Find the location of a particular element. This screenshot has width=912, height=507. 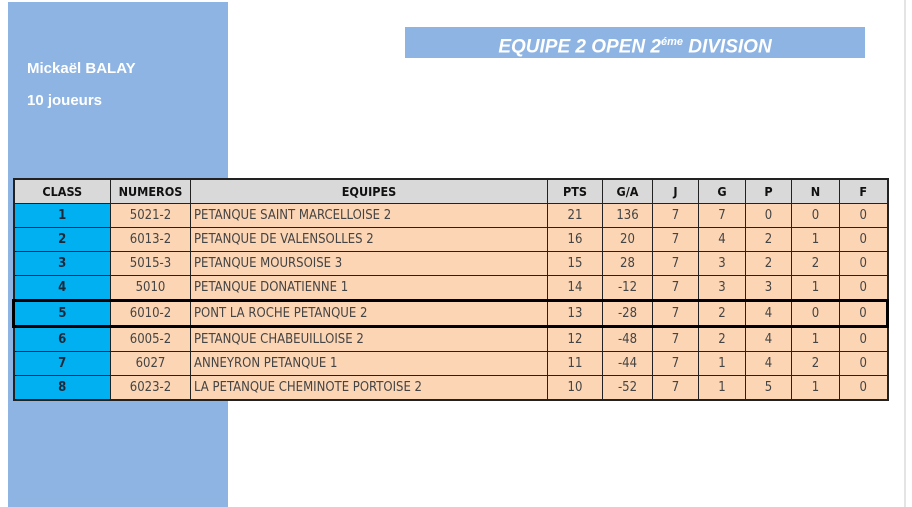

cell-equipes: PETANQUE MOURSOISE 3 is located at coordinates (369, 263).